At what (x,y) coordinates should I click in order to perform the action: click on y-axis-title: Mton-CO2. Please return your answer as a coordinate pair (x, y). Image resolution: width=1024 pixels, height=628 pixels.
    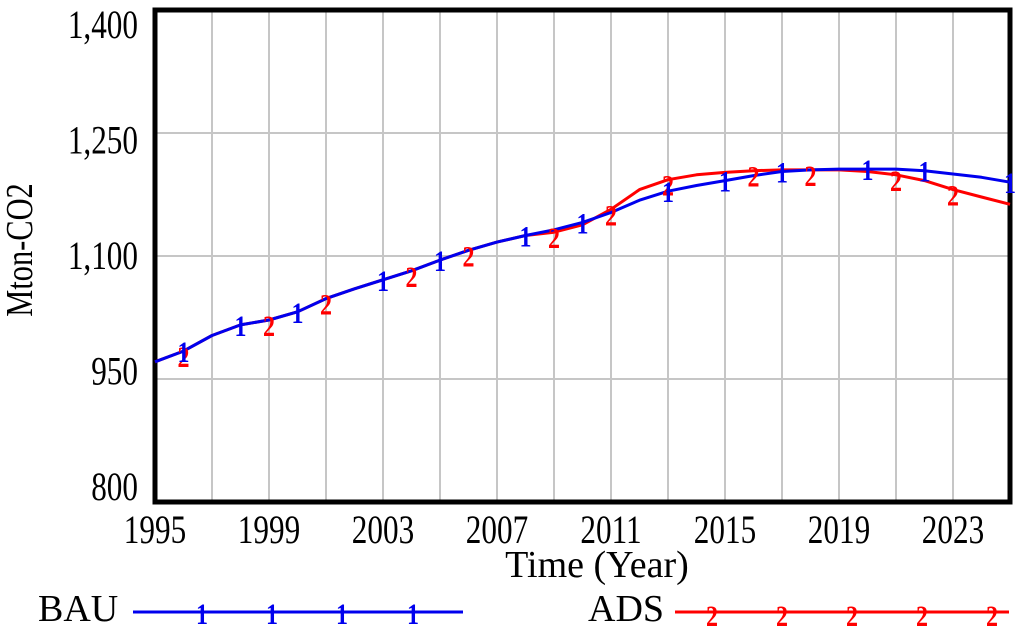
    Looking at the image, I should click on (20, 249).